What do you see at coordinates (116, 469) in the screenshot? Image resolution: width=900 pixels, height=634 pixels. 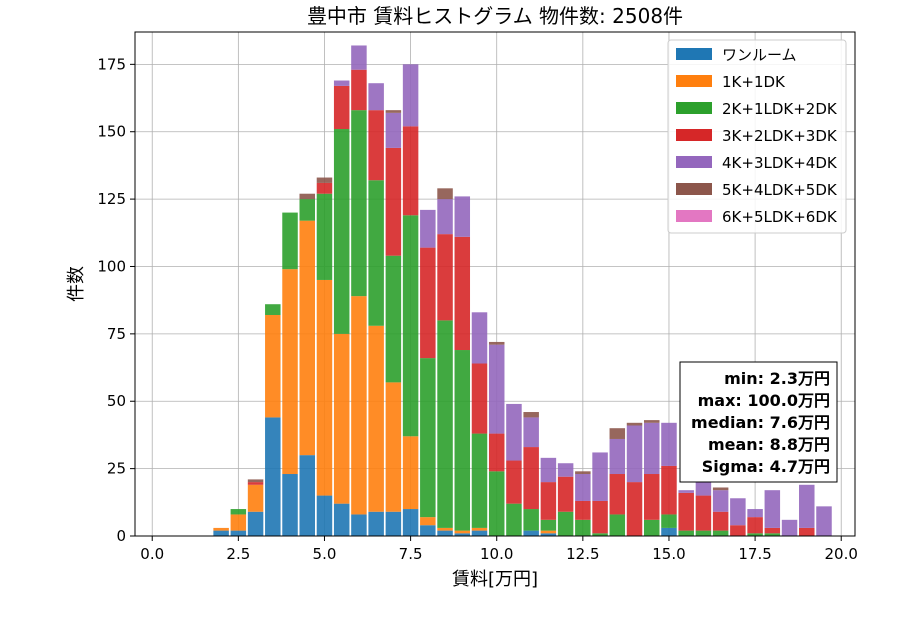 I see `y-tick-label: 25` at bounding box center [116, 469].